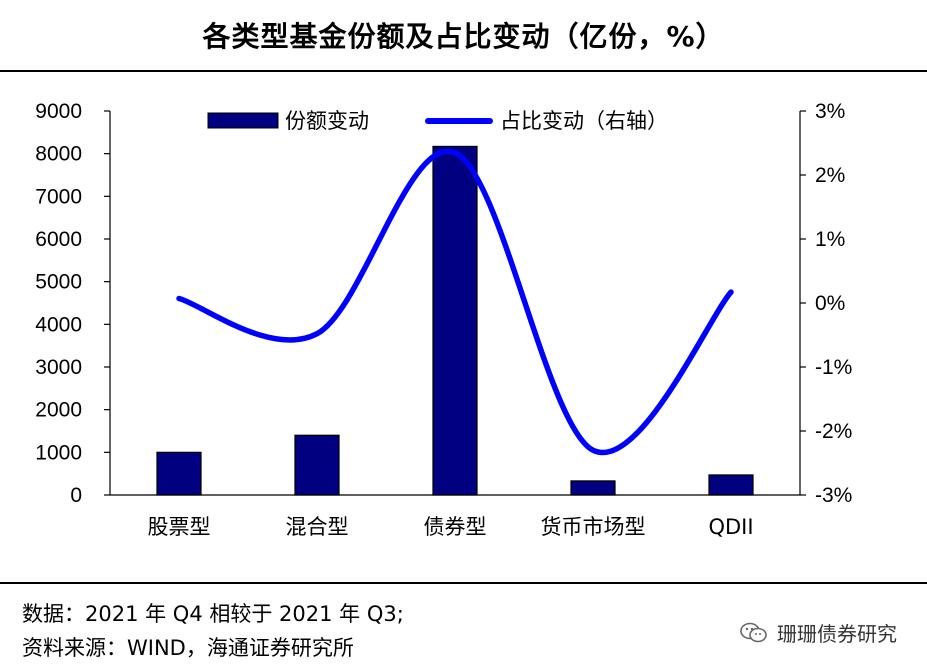 The width and height of the screenshot is (927, 672). Describe the element at coordinates (837, 634) in the screenshot. I see `brand-name: 珊珊债券研究` at that location.